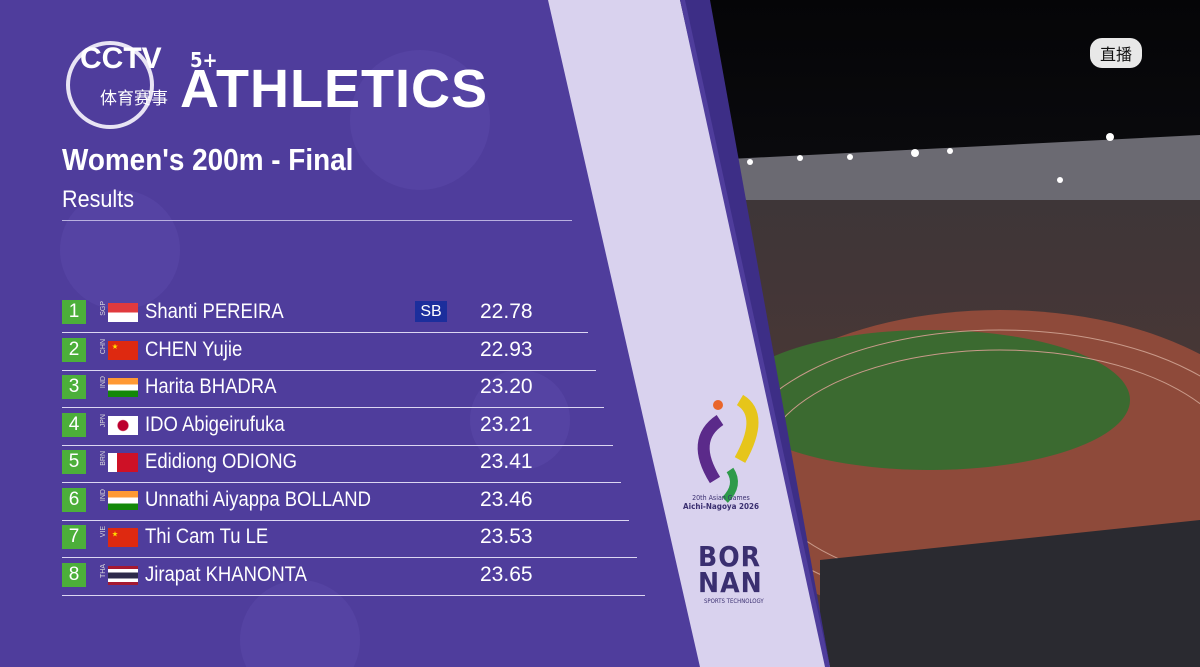 The width and height of the screenshot is (1200, 667). I want to click on athlete-name: Thi Cam Tu LE, so click(207, 536).